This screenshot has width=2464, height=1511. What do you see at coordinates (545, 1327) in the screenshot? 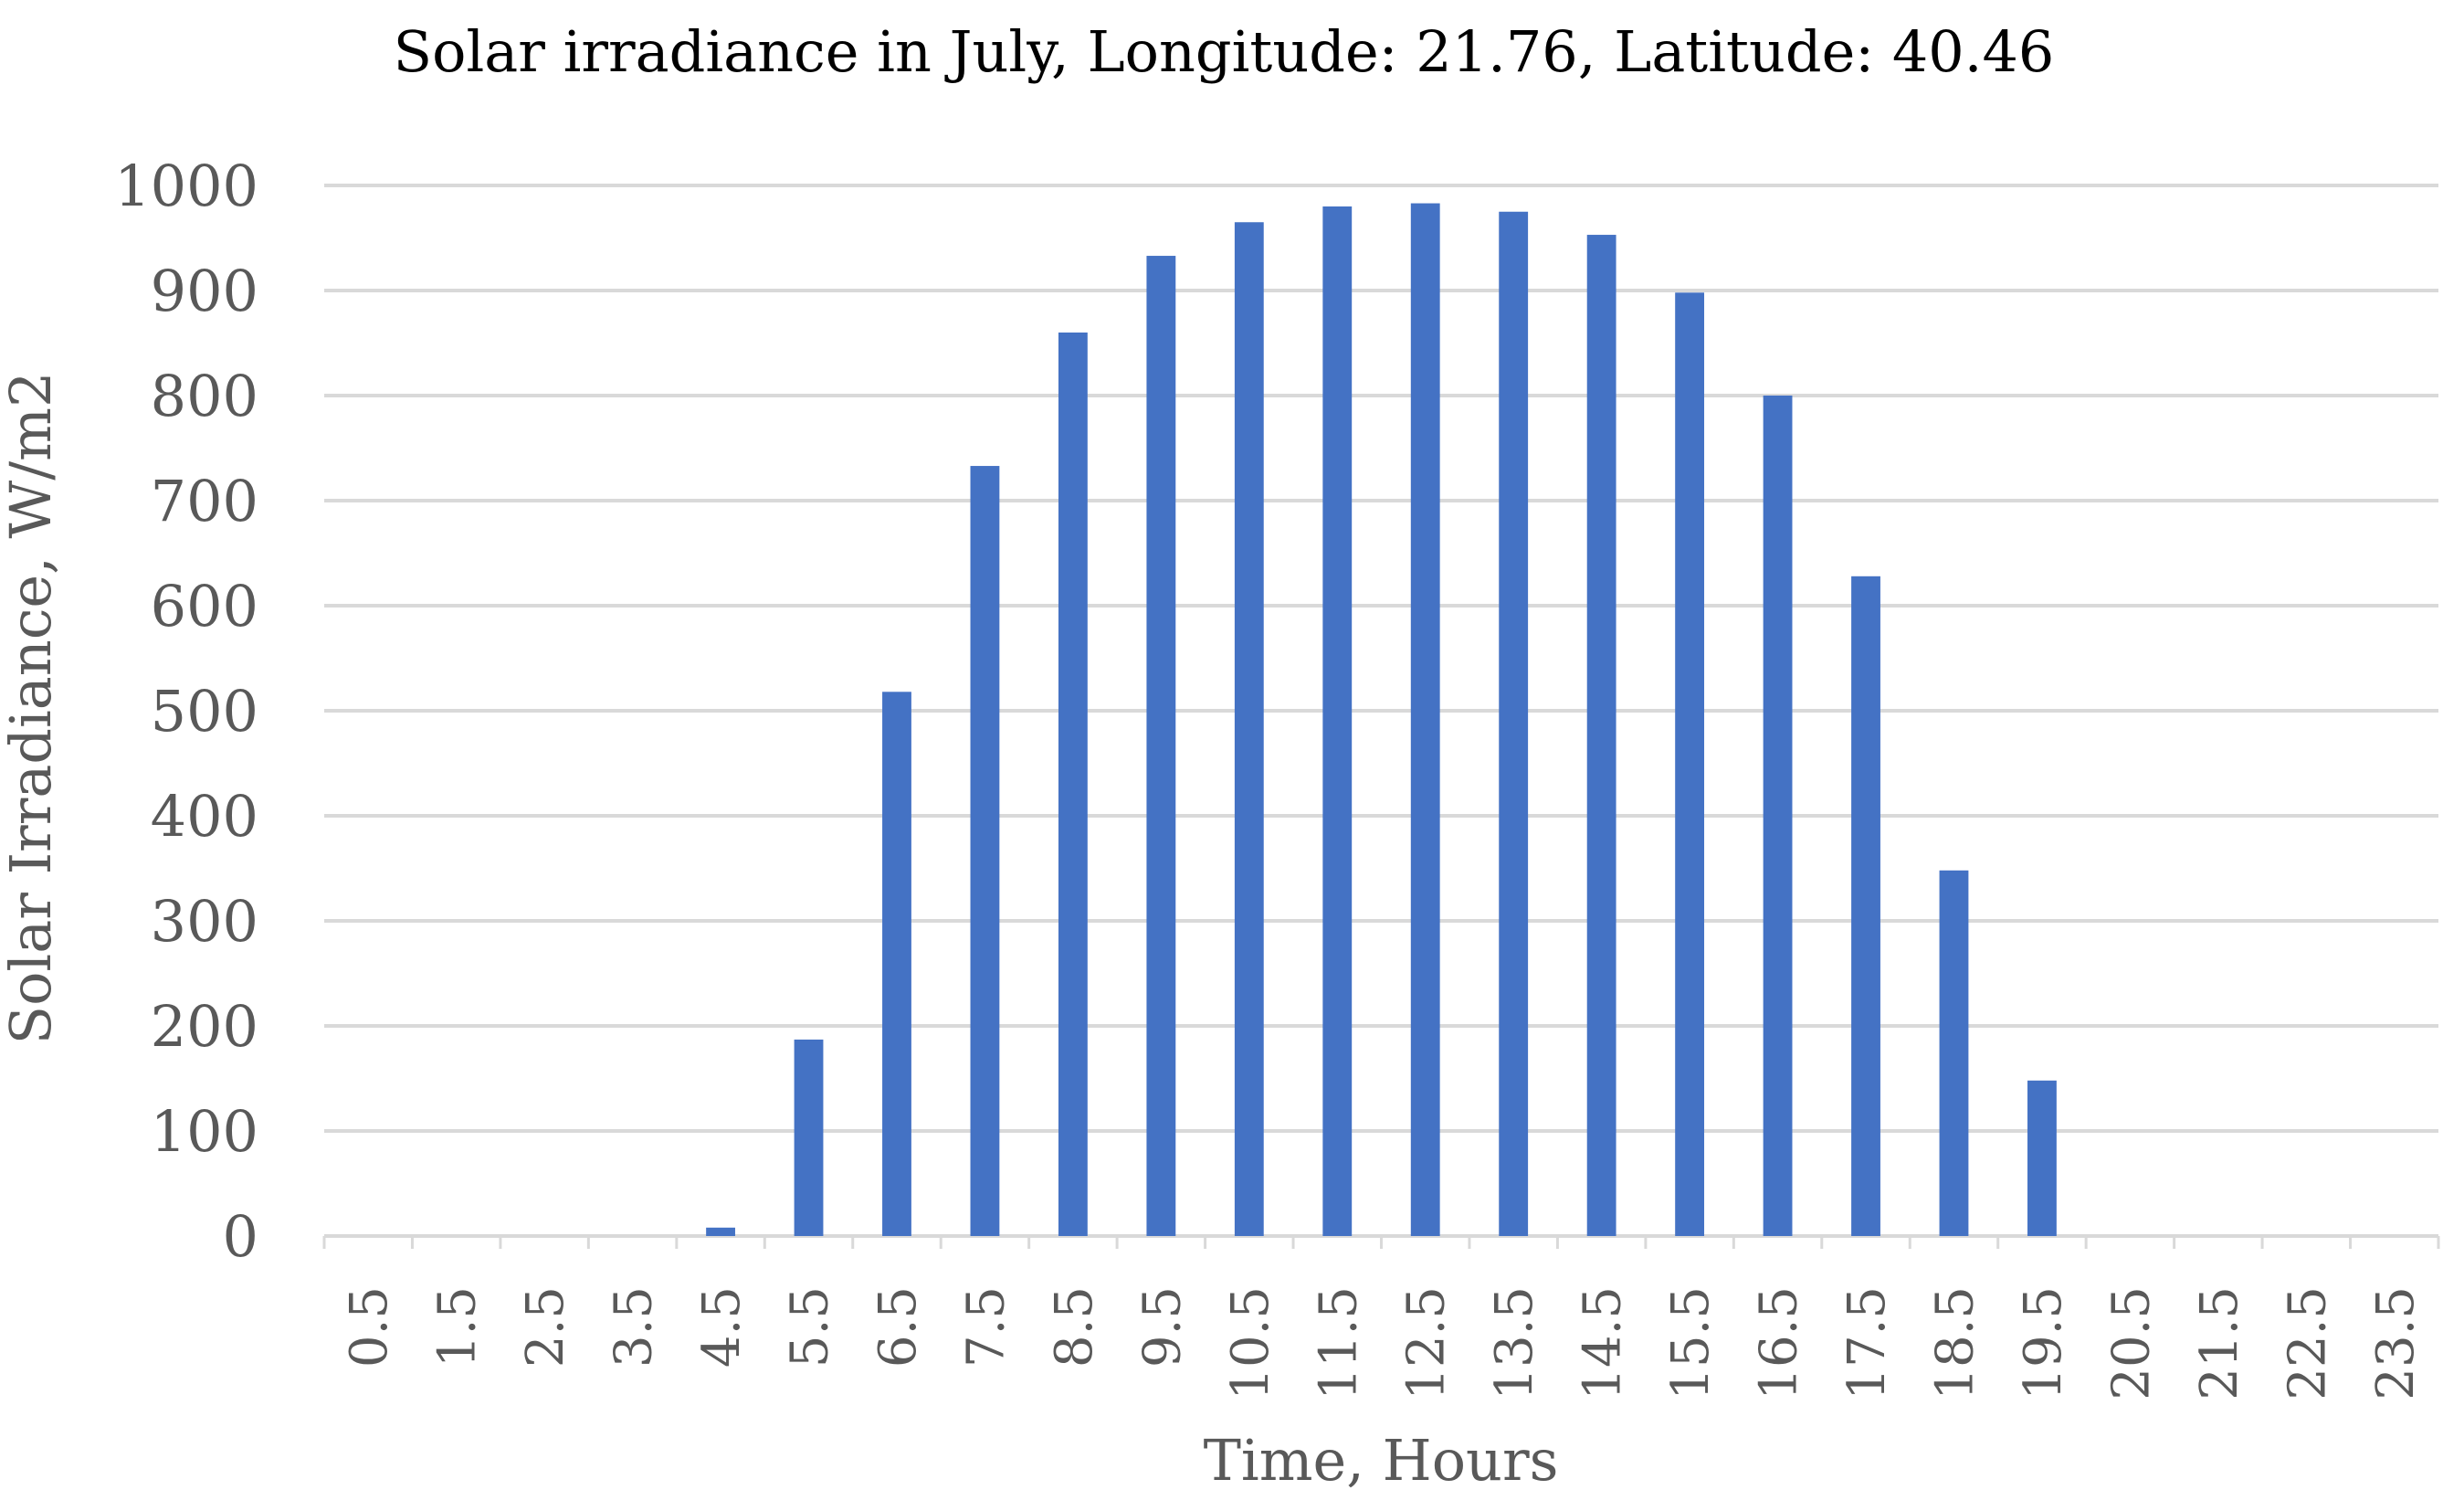
I see `x-tick-label: 2.5` at bounding box center [545, 1327].